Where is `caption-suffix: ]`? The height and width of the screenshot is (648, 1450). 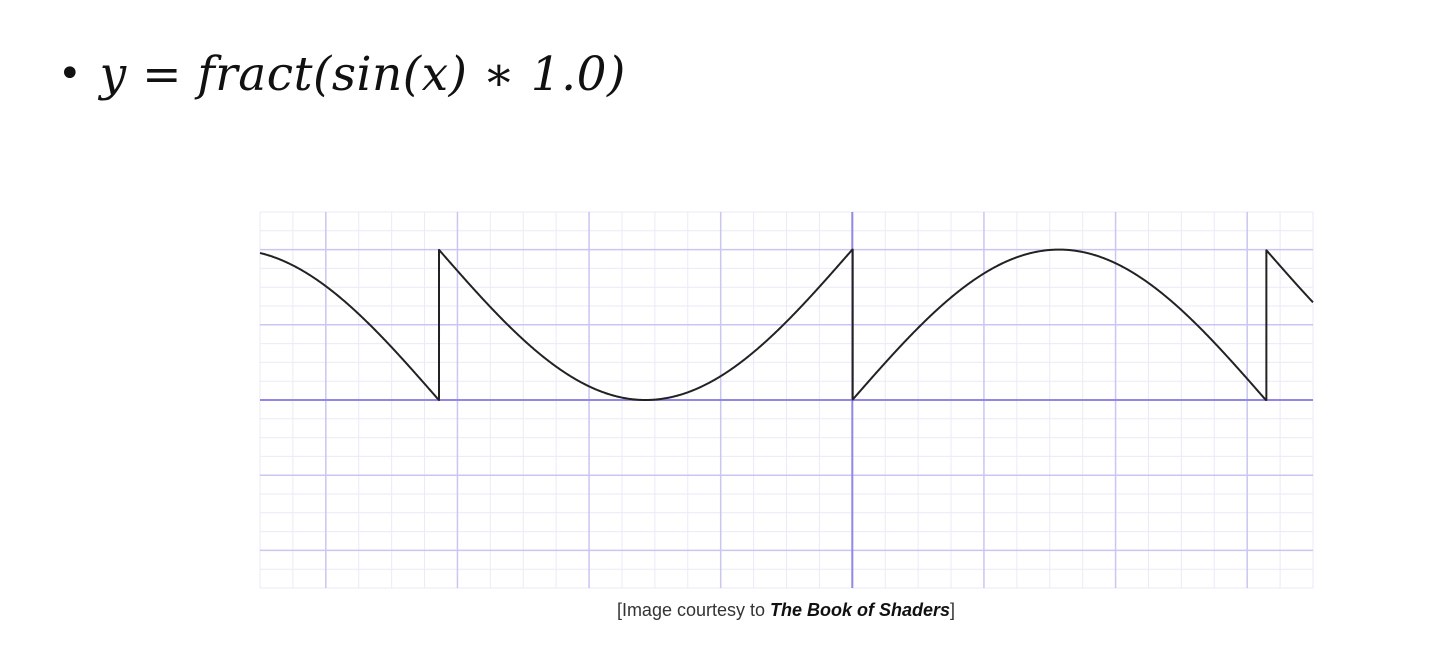
caption-suffix: ] is located at coordinates (953, 610).